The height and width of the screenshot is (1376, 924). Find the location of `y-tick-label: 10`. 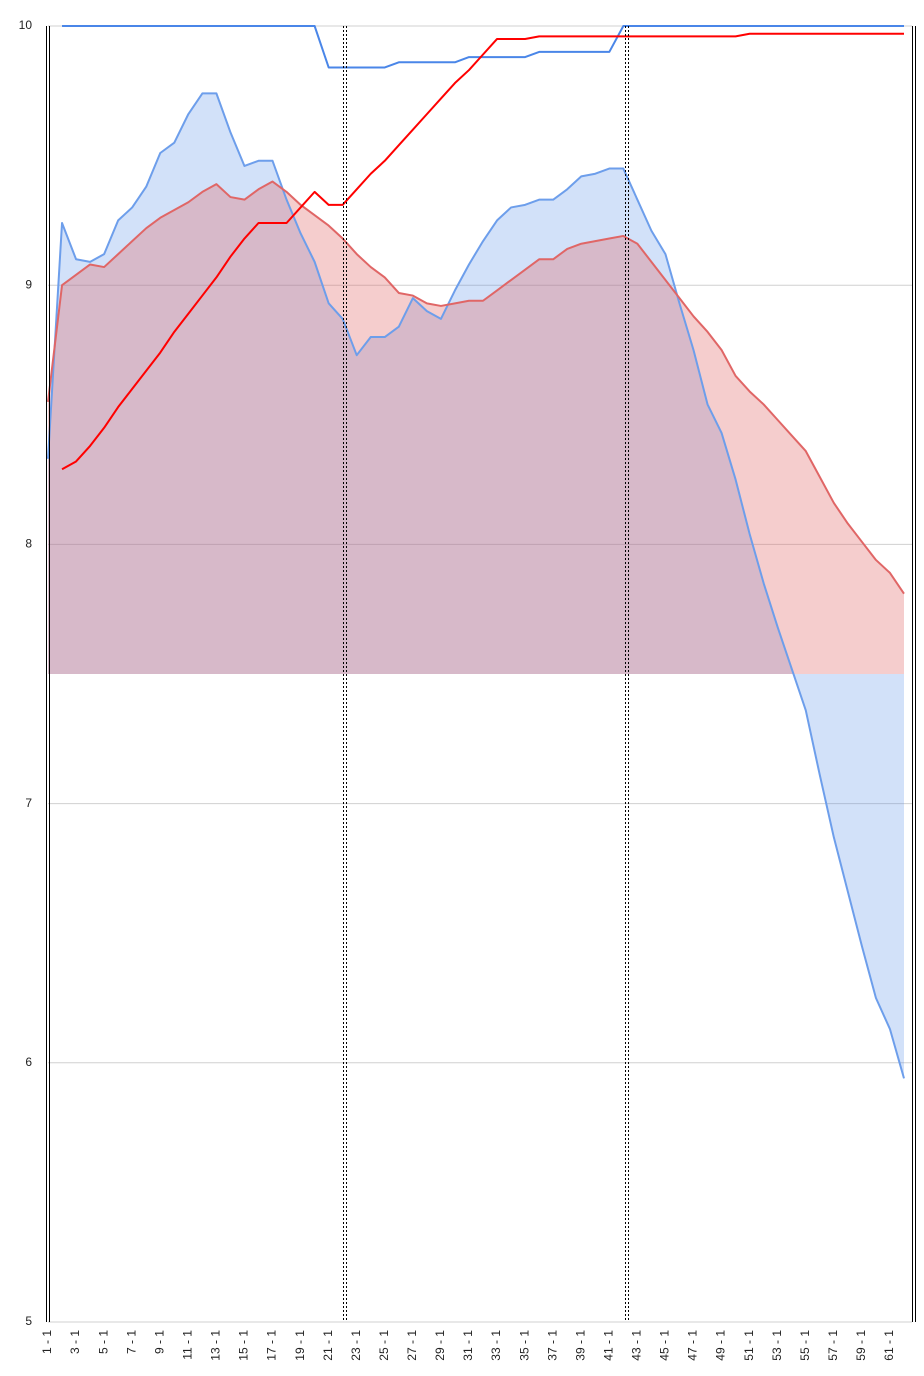

y-tick-label: 10 is located at coordinates (26, 25).